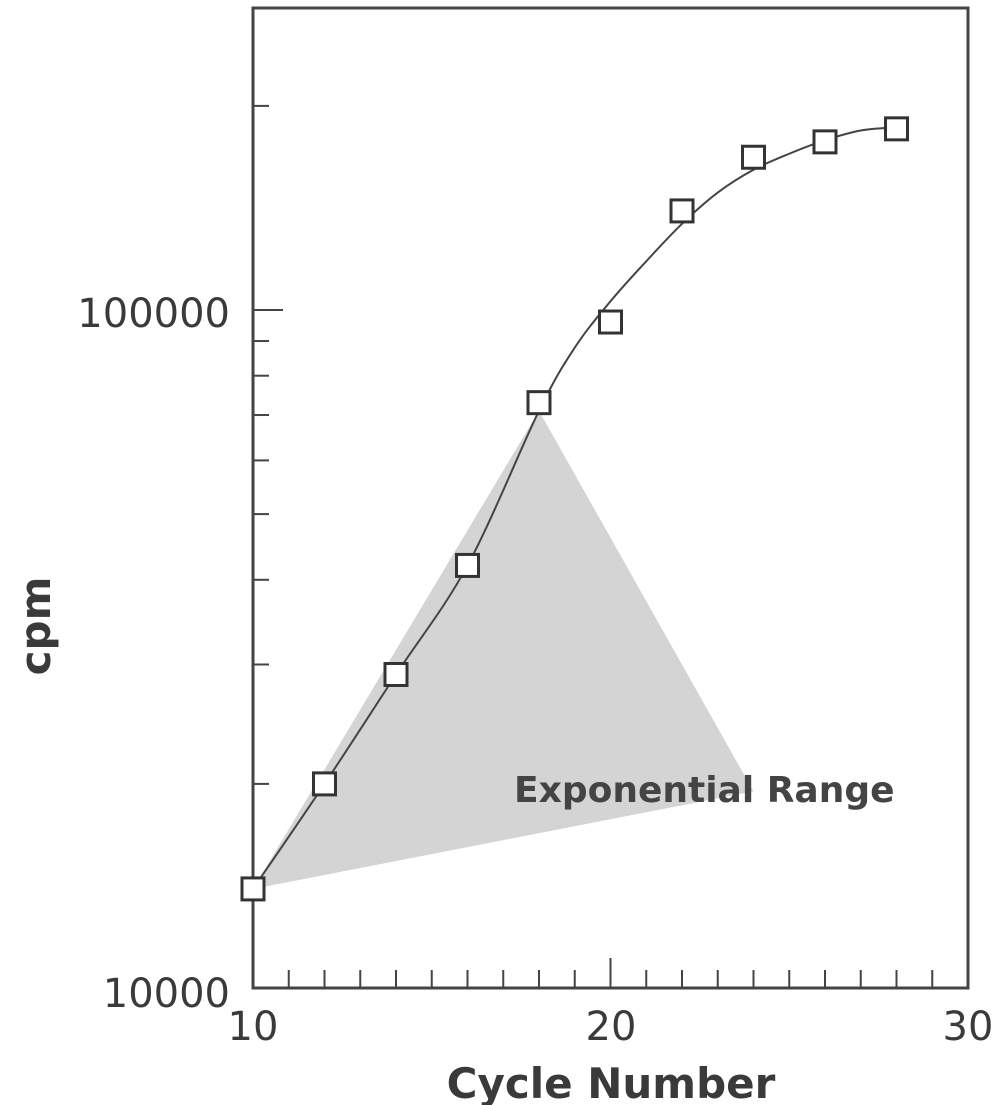 This screenshot has height=1105, width=1000. I want to click on x-tick-label-10: 10, so click(253, 1027).